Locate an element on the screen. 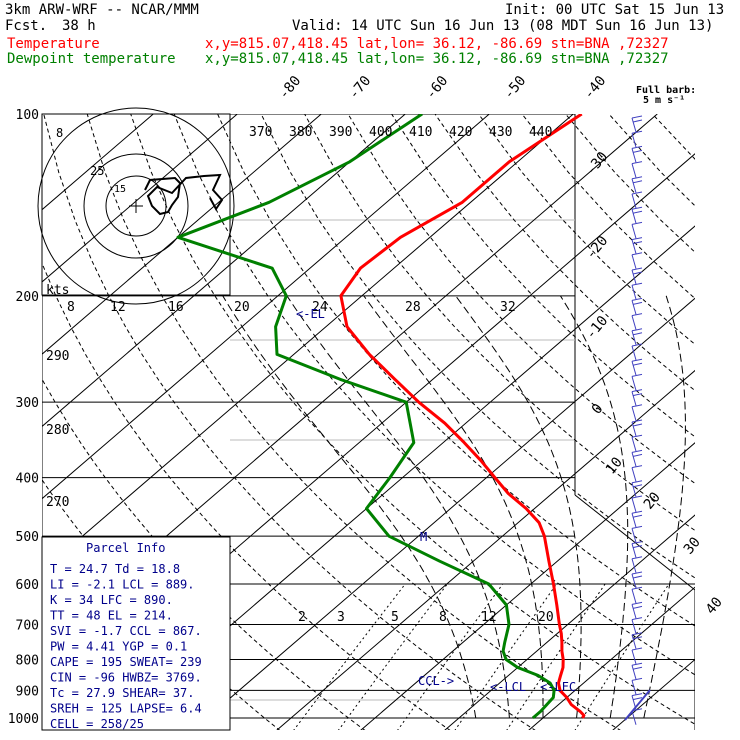 This screenshot has height=740, width=740. pressure-label: 400 is located at coordinates (27, 479).